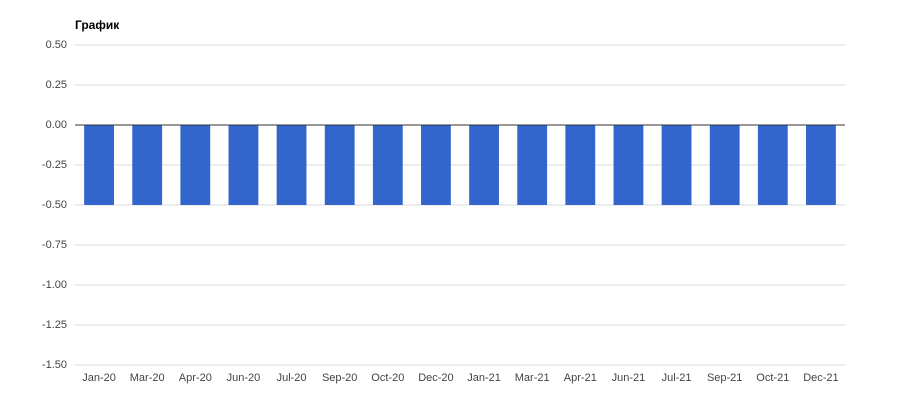  What do you see at coordinates (484, 378) in the screenshot?
I see `x-tick-label: Jan-21` at bounding box center [484, 378].